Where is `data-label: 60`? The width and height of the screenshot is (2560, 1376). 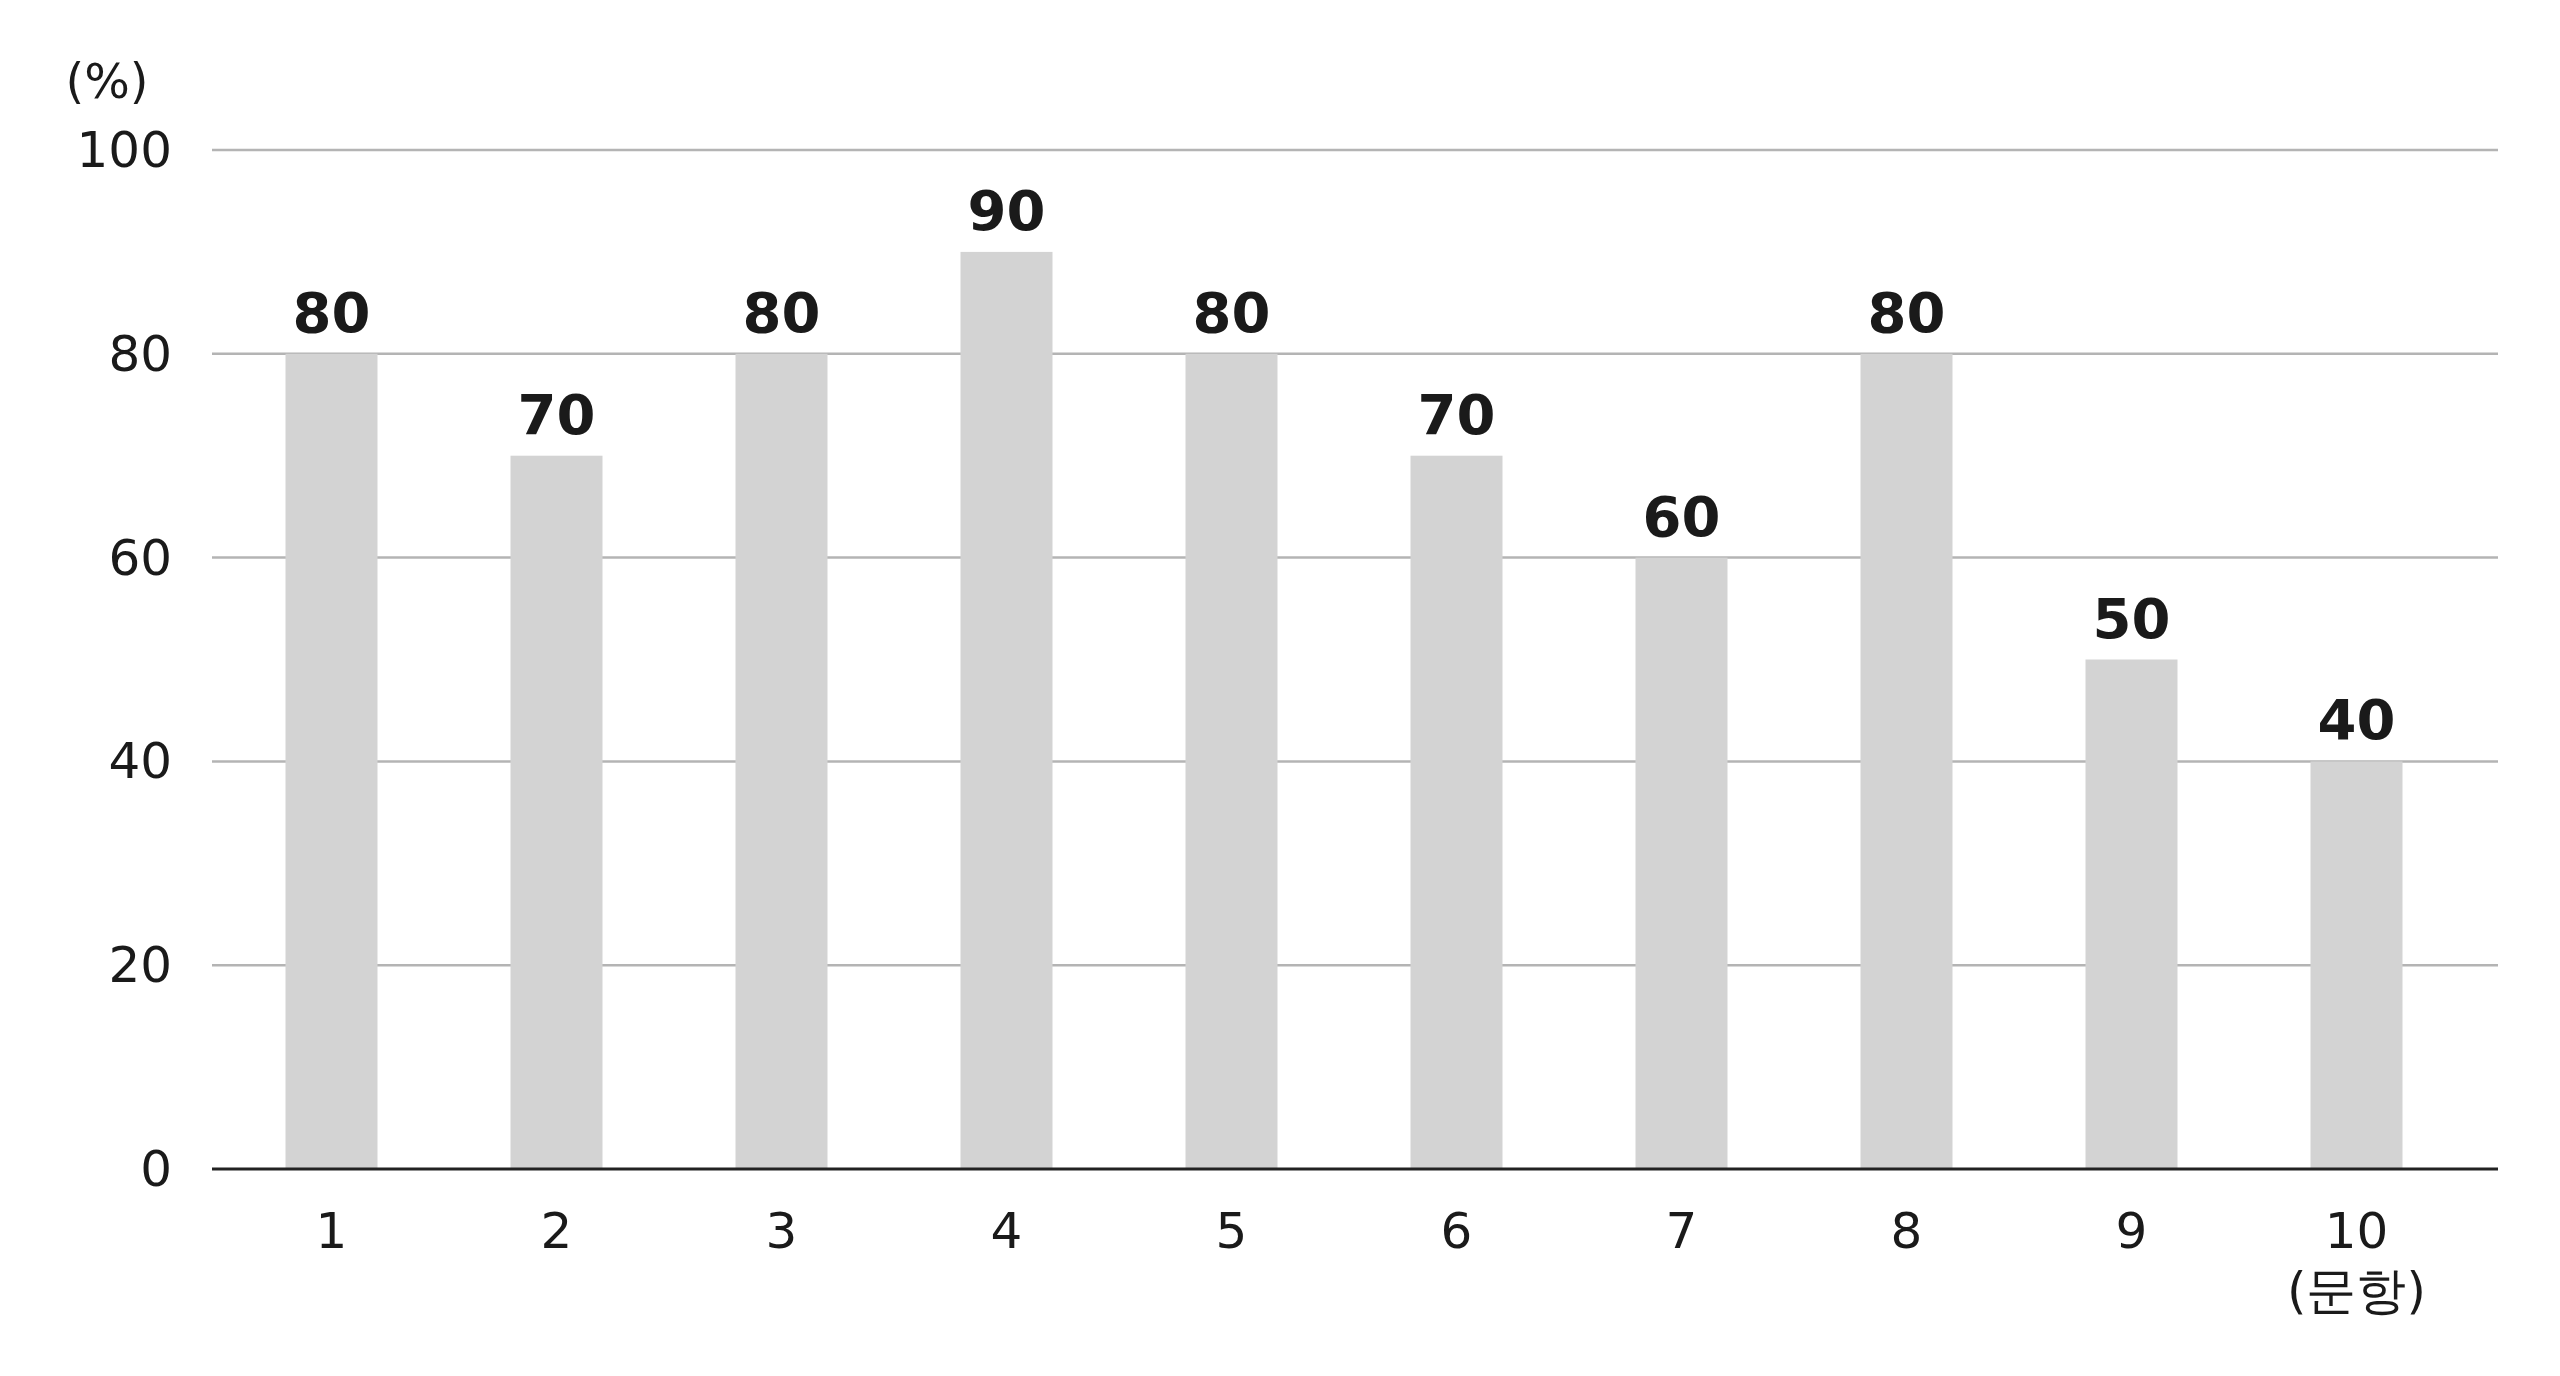
data-label: 60 is located at coordinates (1681, 516).